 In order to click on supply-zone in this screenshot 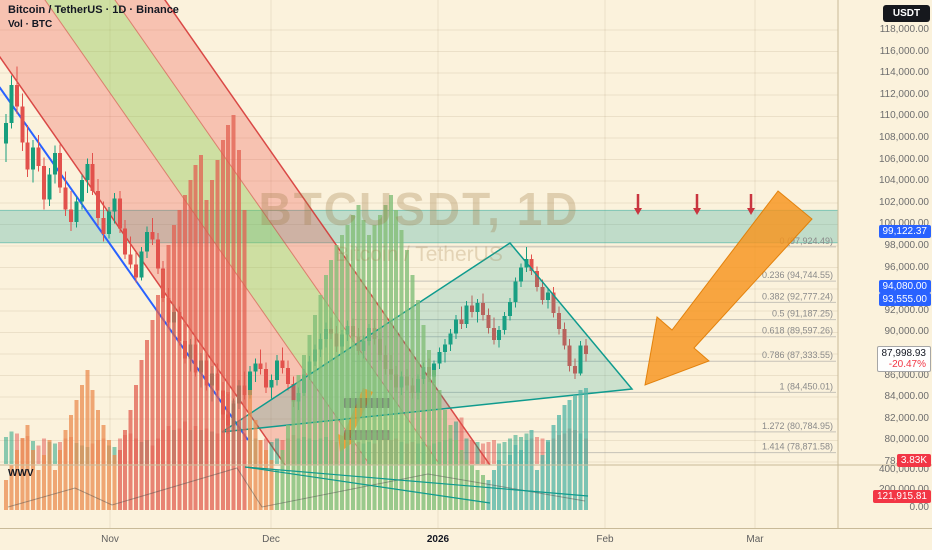, I will do `click(419, 226)`.